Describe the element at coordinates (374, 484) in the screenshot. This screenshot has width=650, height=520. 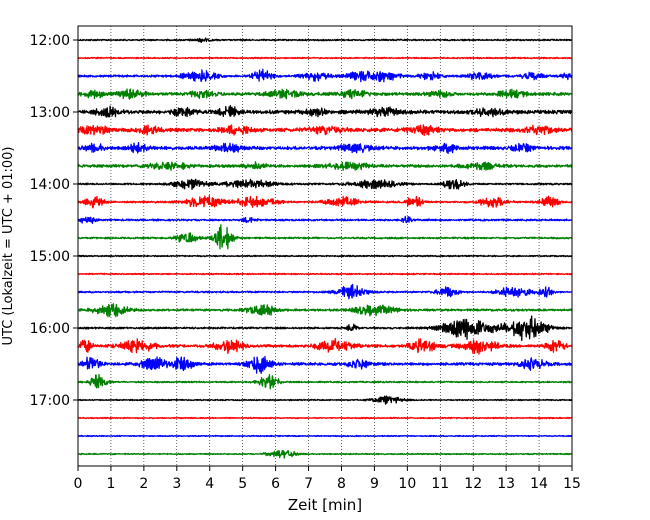
I see `x-tick-label-9: 9` at that location.